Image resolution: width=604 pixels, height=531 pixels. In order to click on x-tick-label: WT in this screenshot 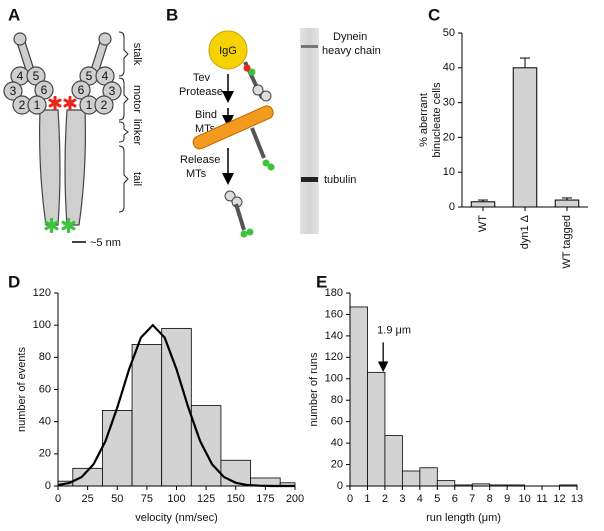, I will do `click(483, 223)`.